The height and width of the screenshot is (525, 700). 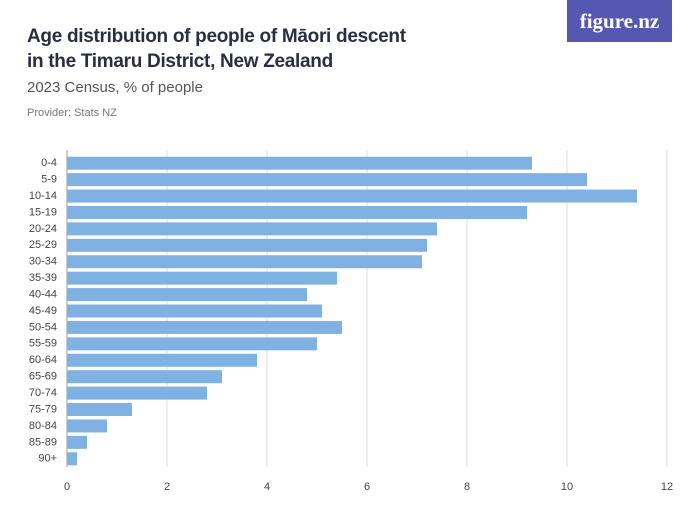 I want to click on x-tick-label: 12, so click(x=667, y=487).